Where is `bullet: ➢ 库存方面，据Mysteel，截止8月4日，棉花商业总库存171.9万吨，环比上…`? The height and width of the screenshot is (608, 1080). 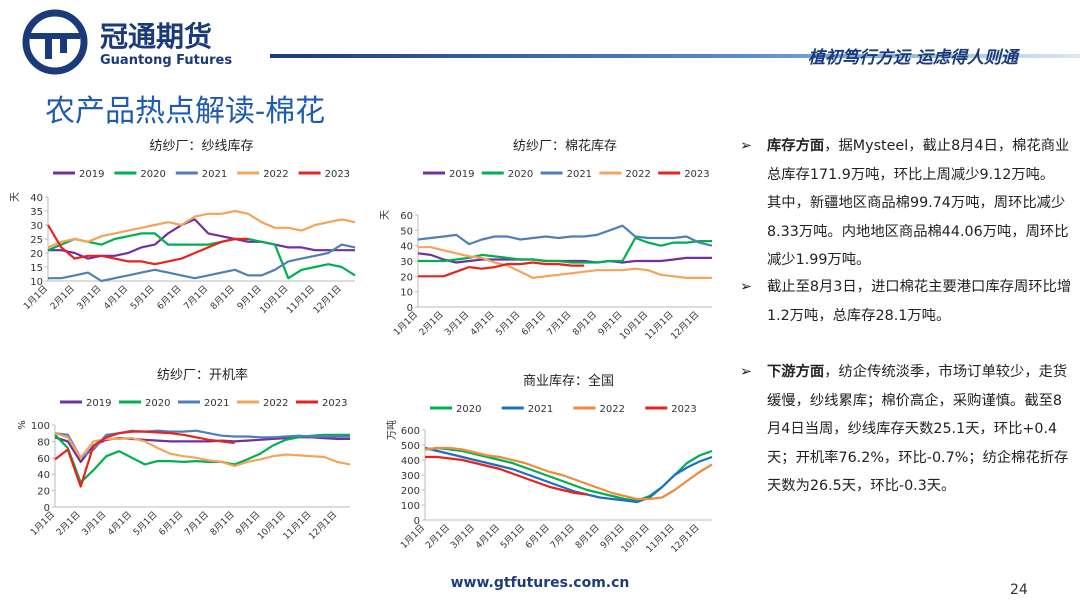 bullet: ➢ 库存方面，据Mysteel，截止8月4日，棉花商业总库存171.9万吨，环比上… is located at coordinates (905, 203).